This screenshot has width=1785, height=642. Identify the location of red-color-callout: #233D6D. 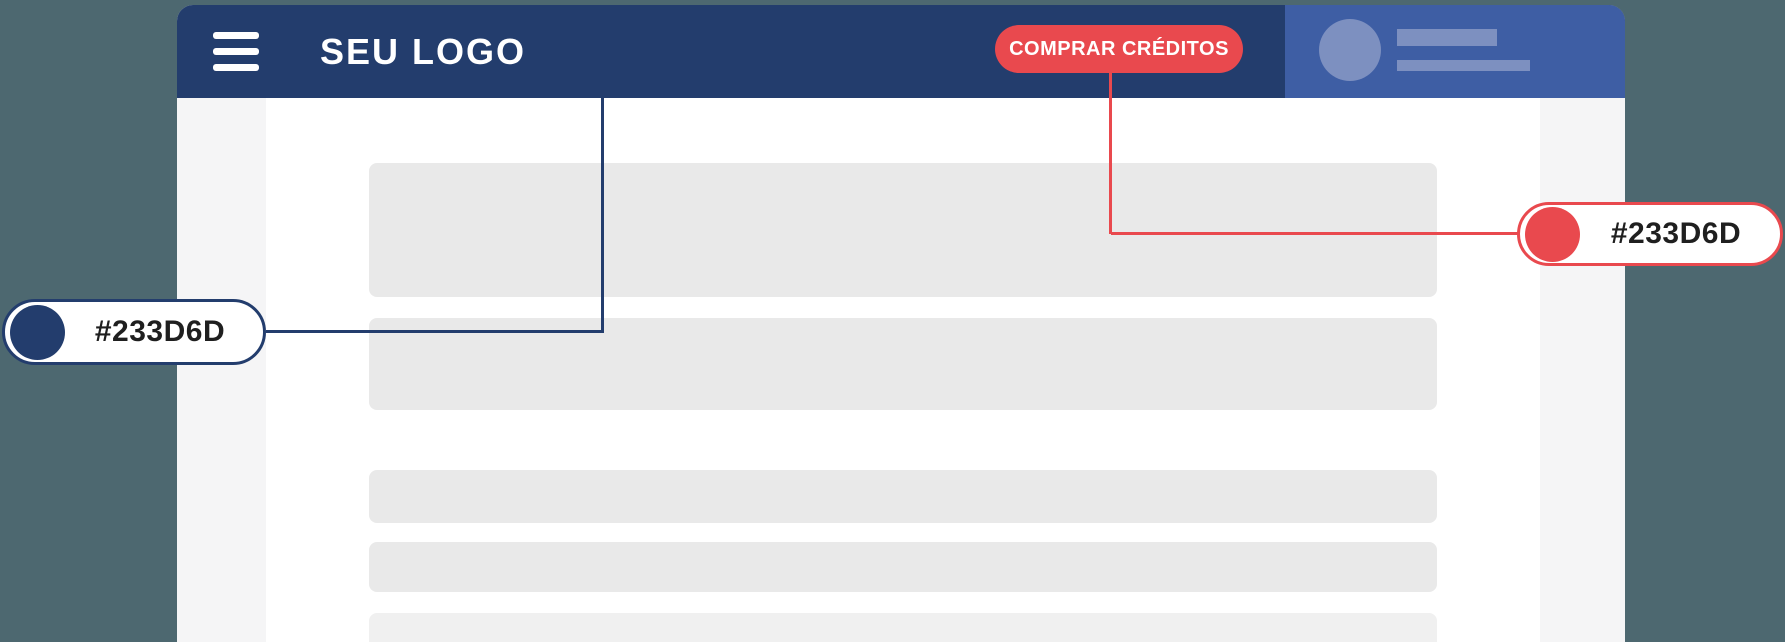
(1650, 234).